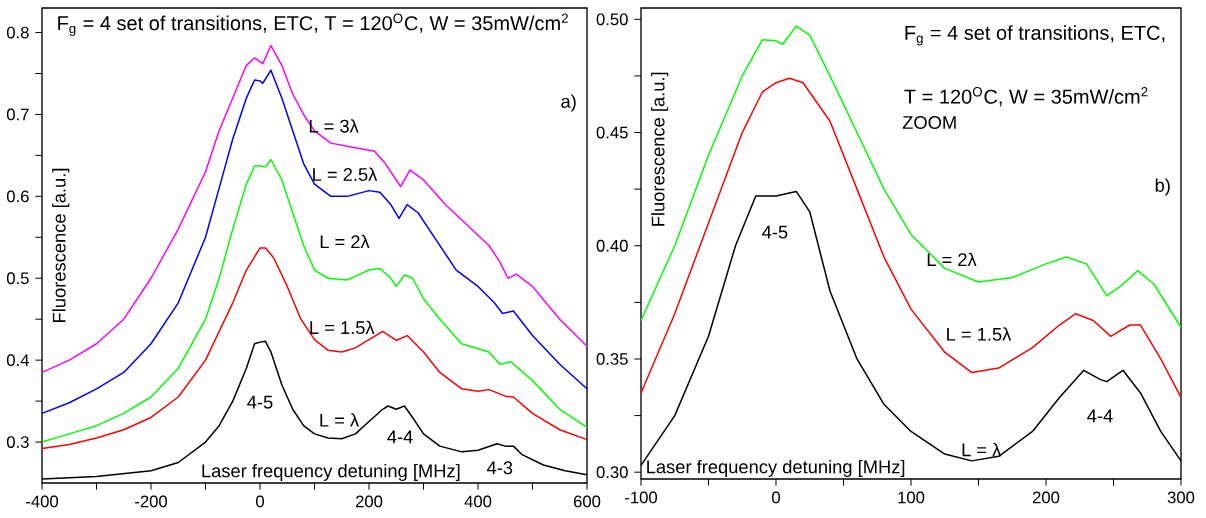  Describe the element at coordinates (313, 24) in the screenshot. I see `chart-title: F$_{g}$ = 4 set of transitions, ETC, T = 120$^{O}$C, W = 35mW/cm$^{2}$` at that location.